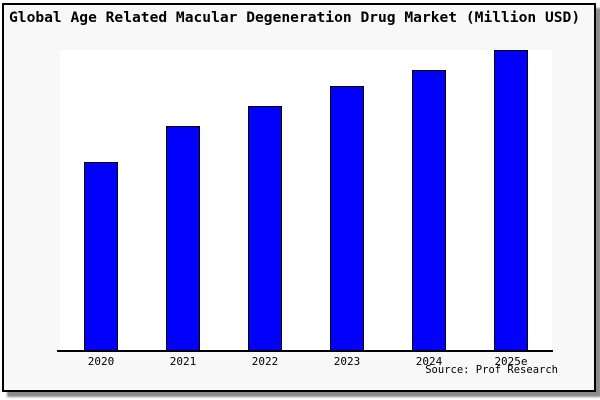 This screenshot has height=400, width=600. I want to click on source-credit: Source: Prof Research, so click(491, 370).